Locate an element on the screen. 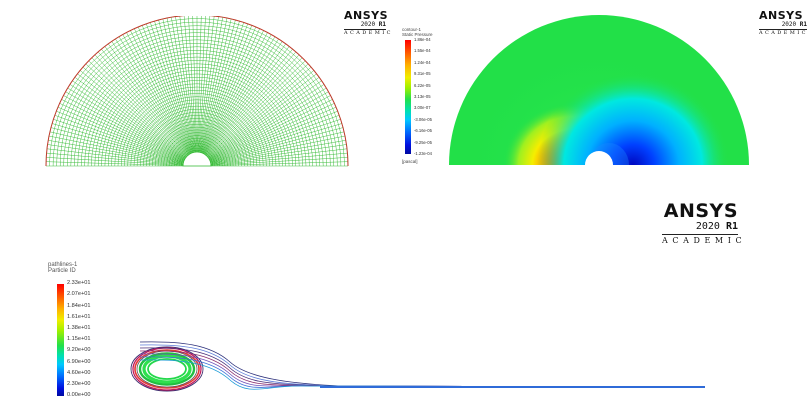 The width and height of the screenshot is (811, 402). pressure-contour-plot is located at coordinates (599, 90).